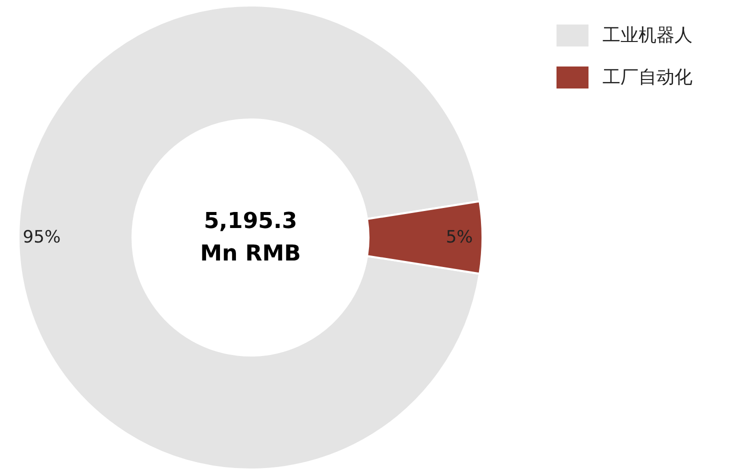 Image resolution: width=744 pixels, height=470 pixels. I want to click on data-label: 5%, so click(459, 238).